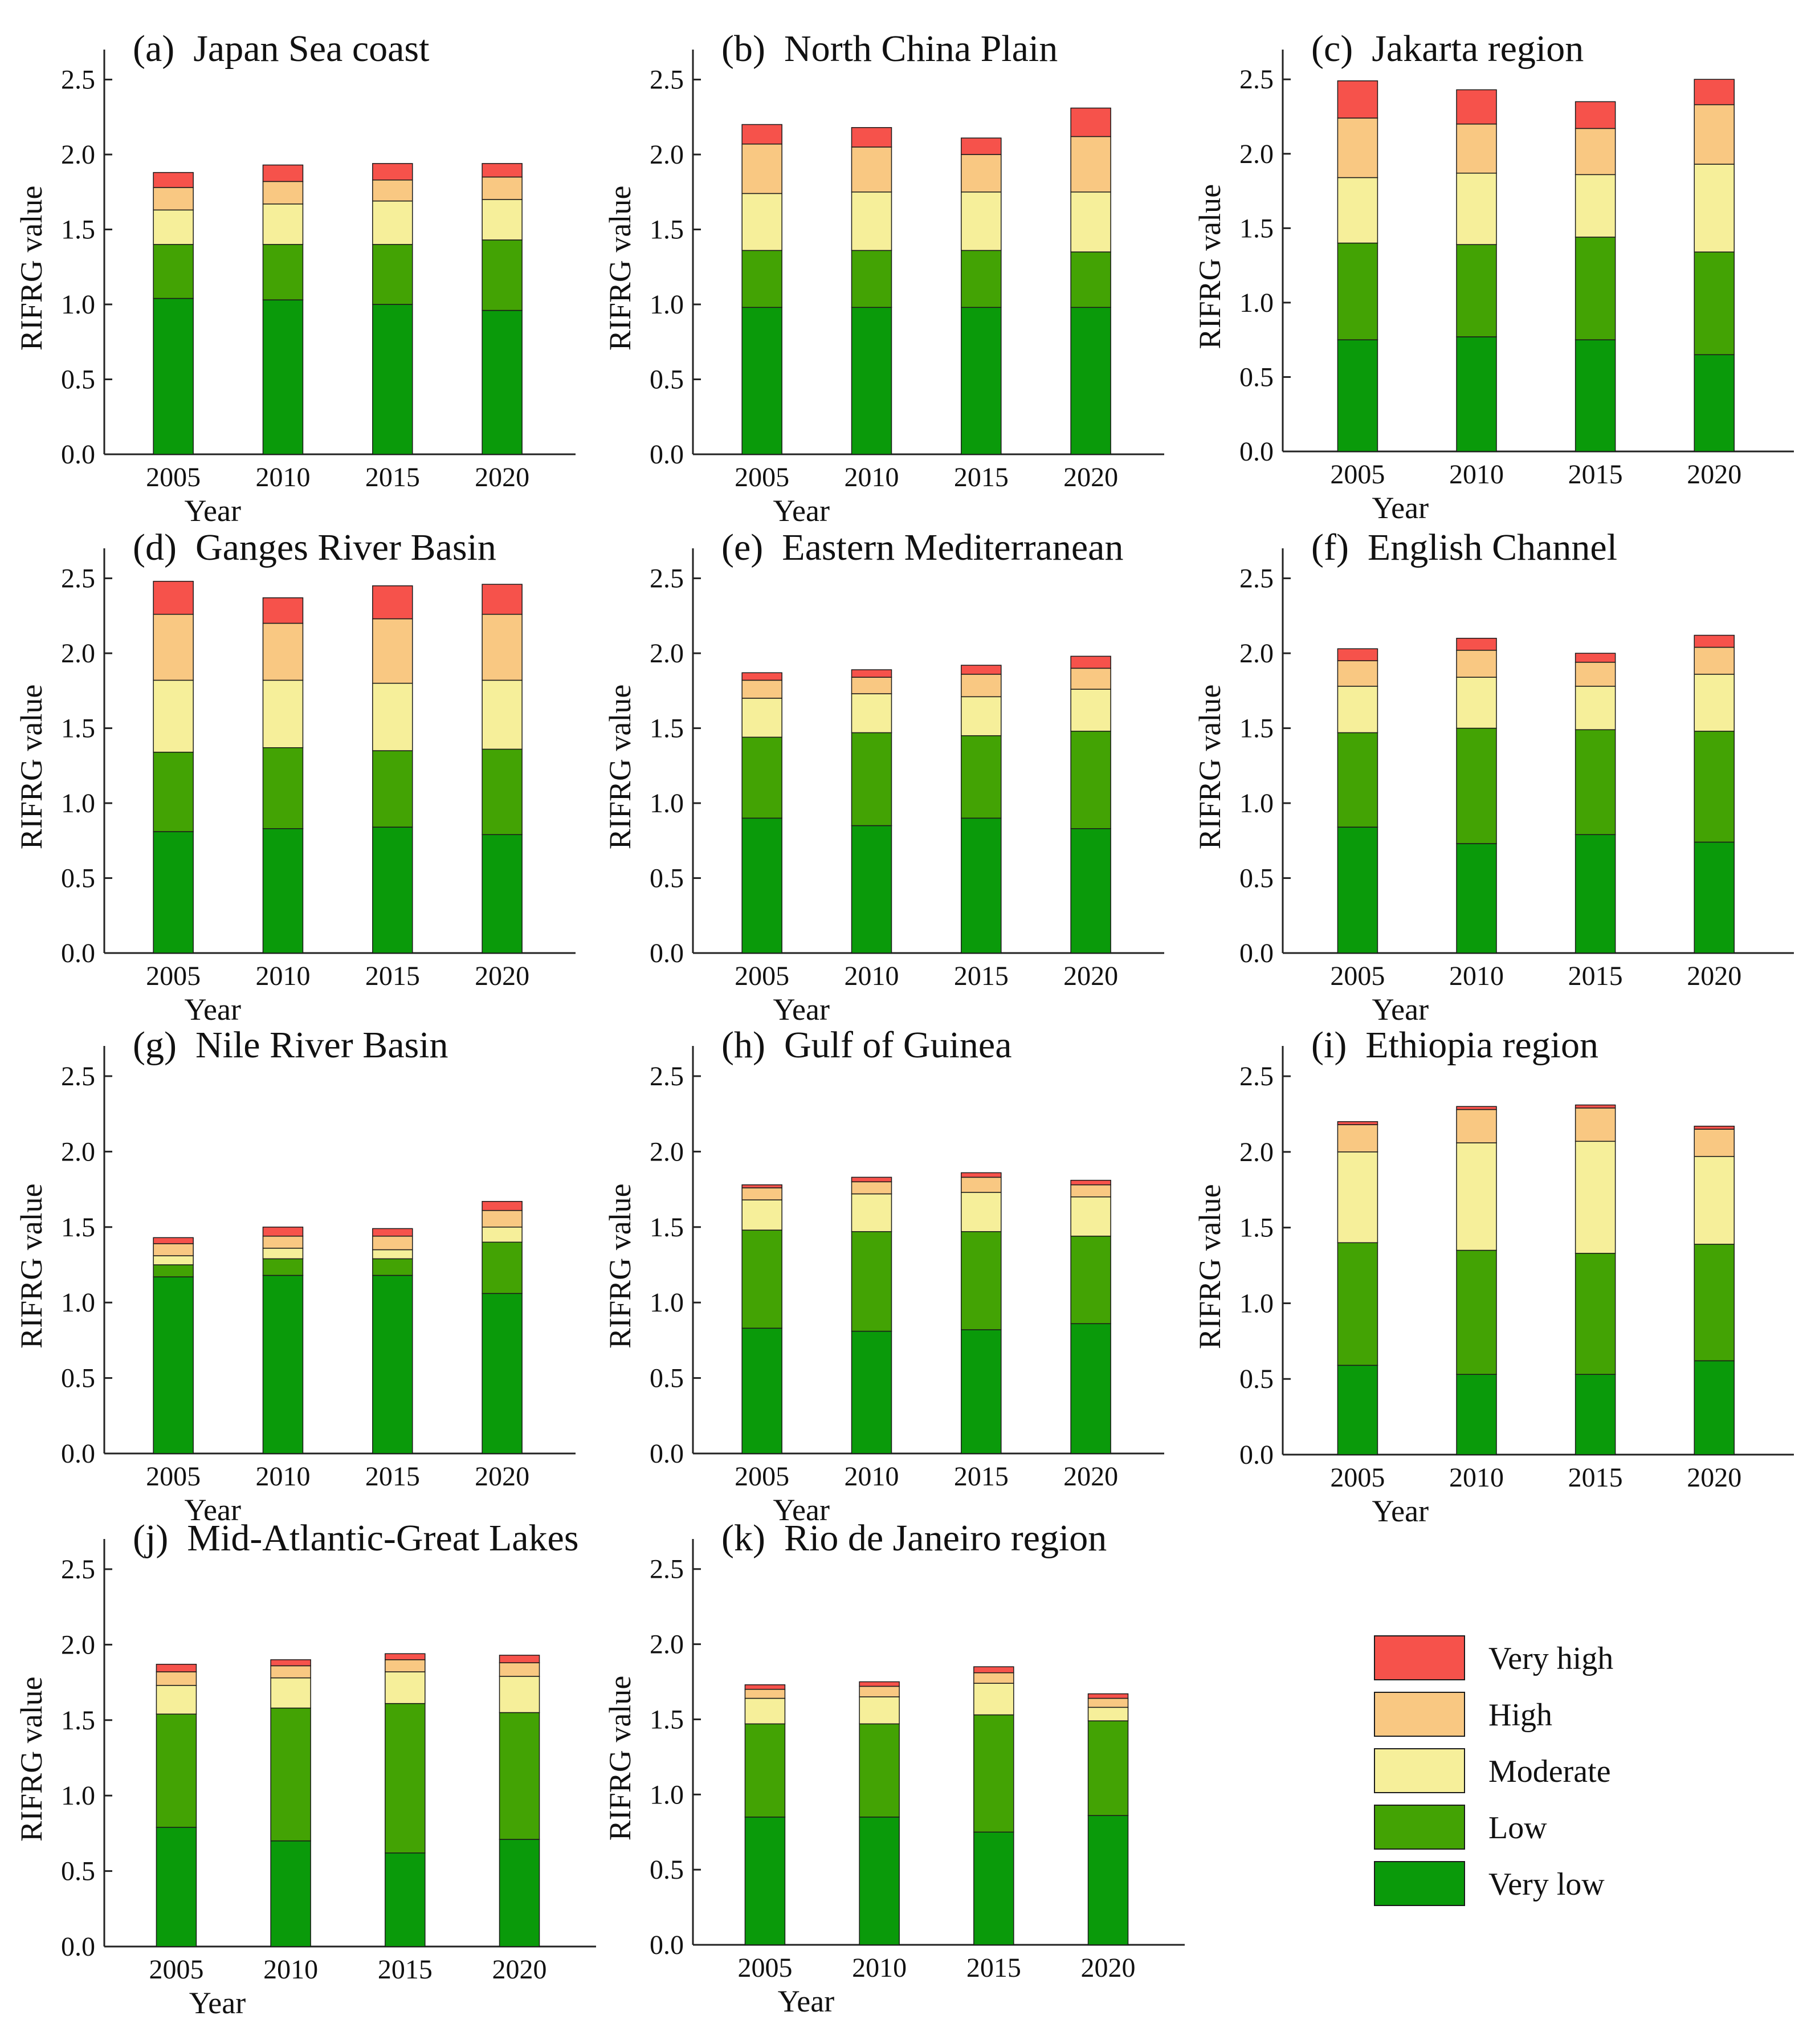 The image size is (1807, 2044). Describe the element at coordinates (78, 1721) in the screenshot. I see `y-tick-label: 1.5` at that location.